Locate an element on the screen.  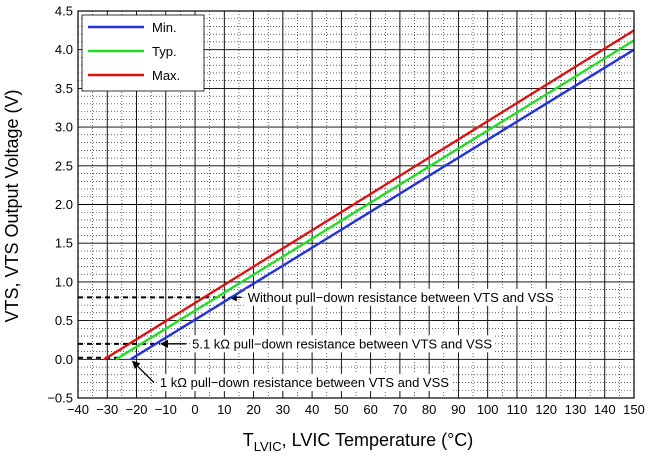
x-tick-label: 120 is located at coordinates (546, 409).